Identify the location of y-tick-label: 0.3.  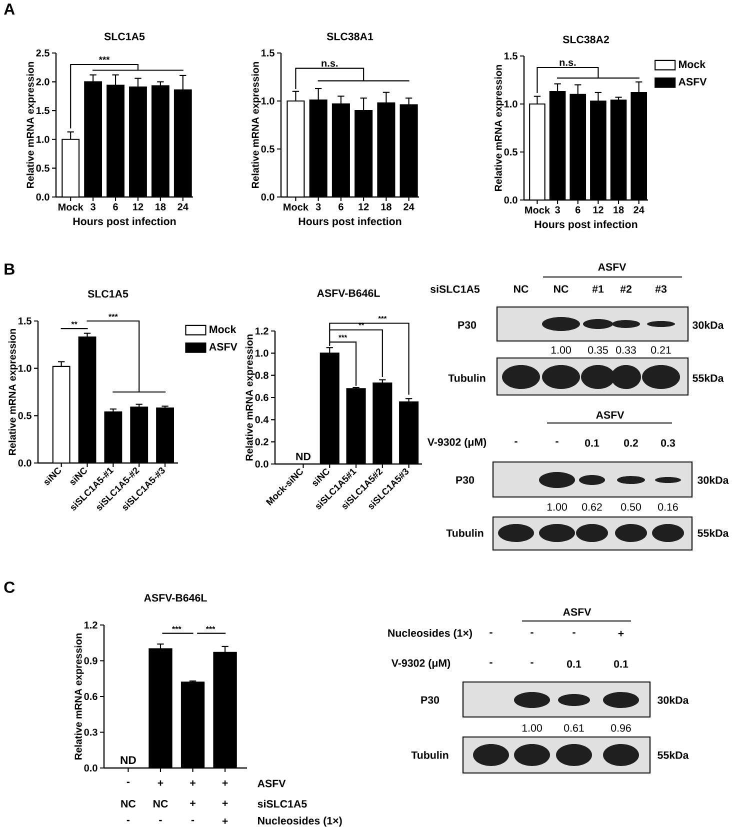
(91, 732).